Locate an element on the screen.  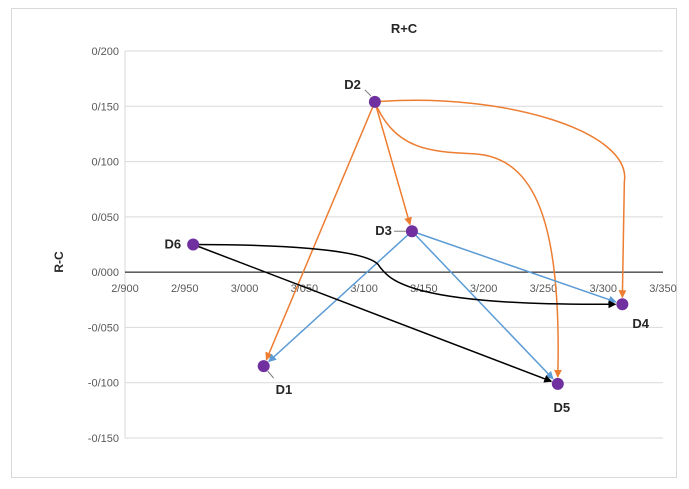
y-tick-label: 0/050 is located at coordinates (105, 218).